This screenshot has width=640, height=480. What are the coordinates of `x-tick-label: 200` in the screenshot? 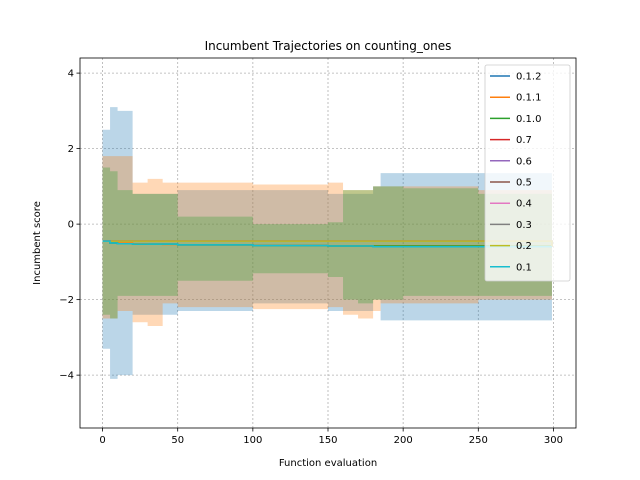 It's located at (403, 440).